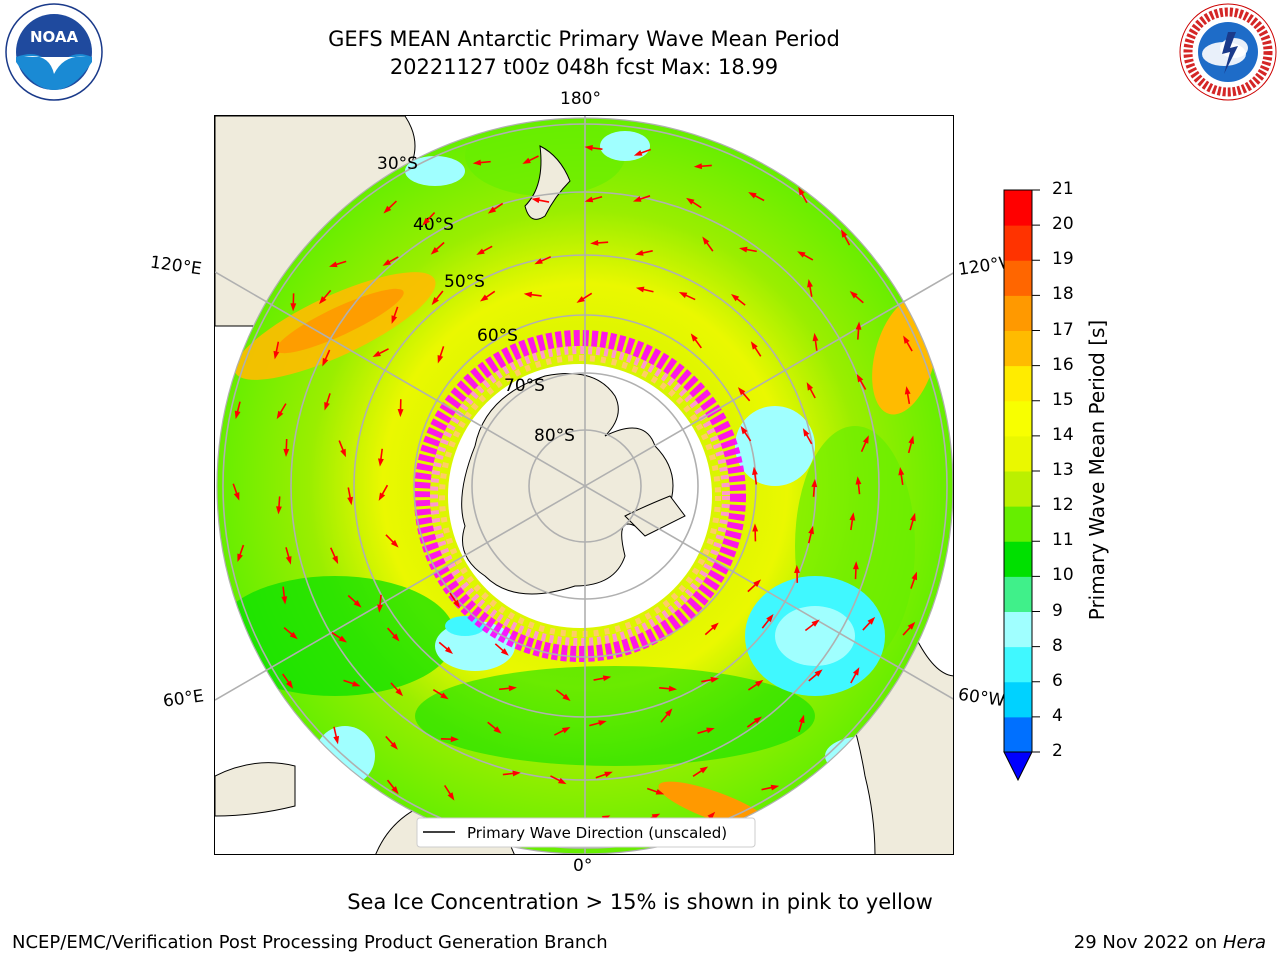 This screenshot has width=1280, height=960. Describe the element at coordinates (1057, 645) in the screenshot. I see `colorbar-tick-label: 8` at that location.